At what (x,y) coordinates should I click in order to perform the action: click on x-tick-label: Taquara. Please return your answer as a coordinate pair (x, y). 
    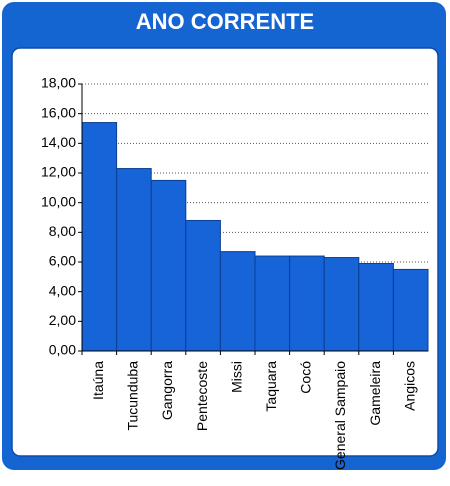
    Looking at the image, I should click on (271, 386).